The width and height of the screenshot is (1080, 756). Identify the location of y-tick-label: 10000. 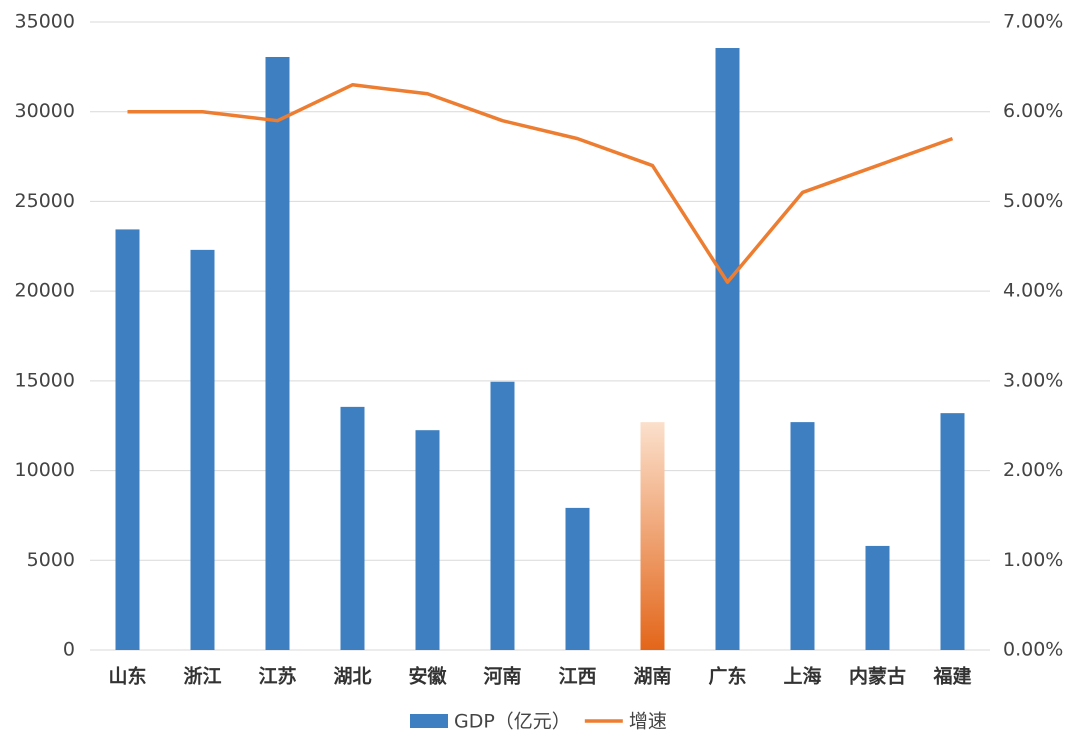
(45, 470).